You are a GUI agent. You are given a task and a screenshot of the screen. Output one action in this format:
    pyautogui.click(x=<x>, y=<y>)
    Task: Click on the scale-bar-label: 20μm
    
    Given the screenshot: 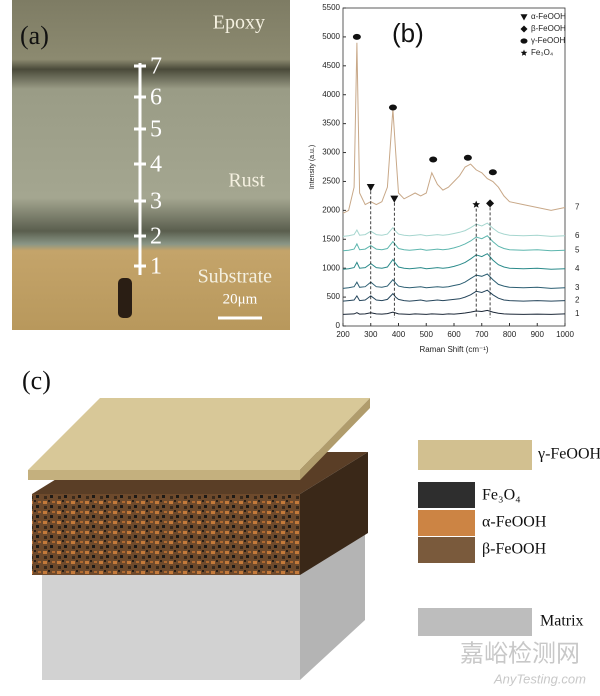 What is the action you would take?
    pyautogui.click(x=240, y=299)
    